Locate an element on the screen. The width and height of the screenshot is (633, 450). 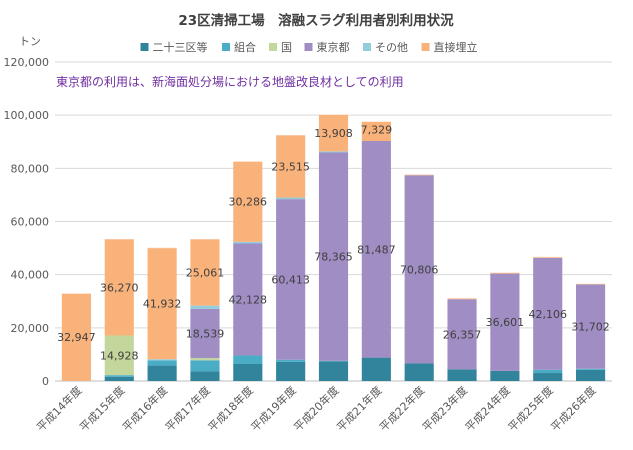
data-label: 36,601 is located at coordinates (505, 322).